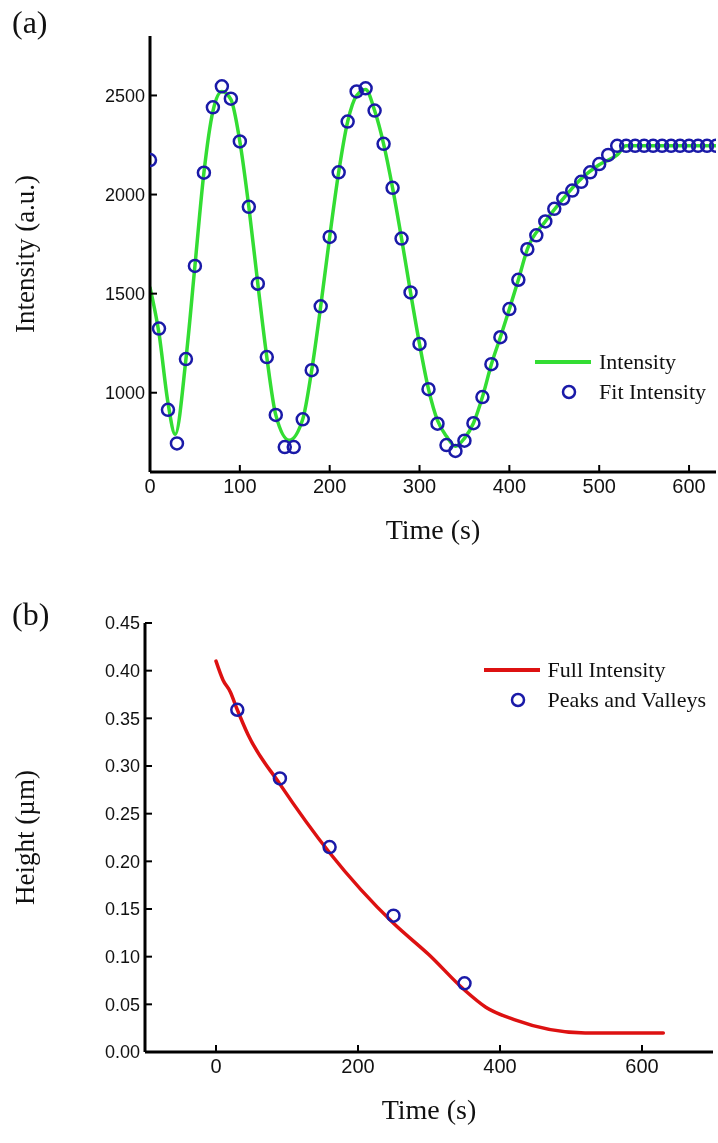 The height and width of the screenshot is (1143, 718). Describe the element at coordinates (122, 909) in the screenshot. I see `y-tick-label: 0.15` at that location.